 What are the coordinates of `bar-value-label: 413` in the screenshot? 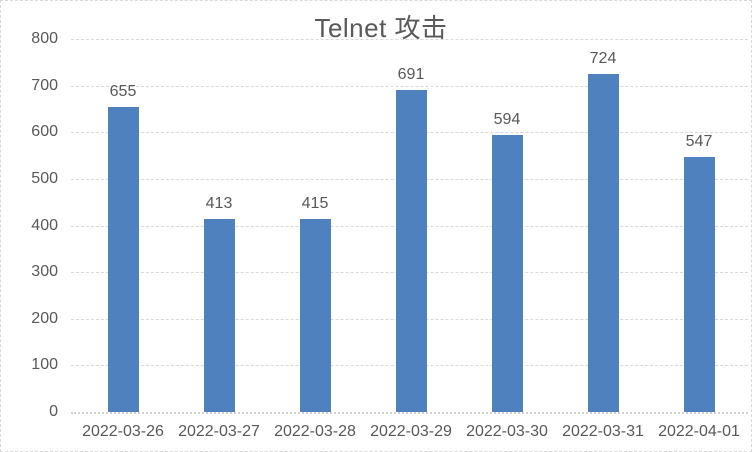 It's located at (219, 204).